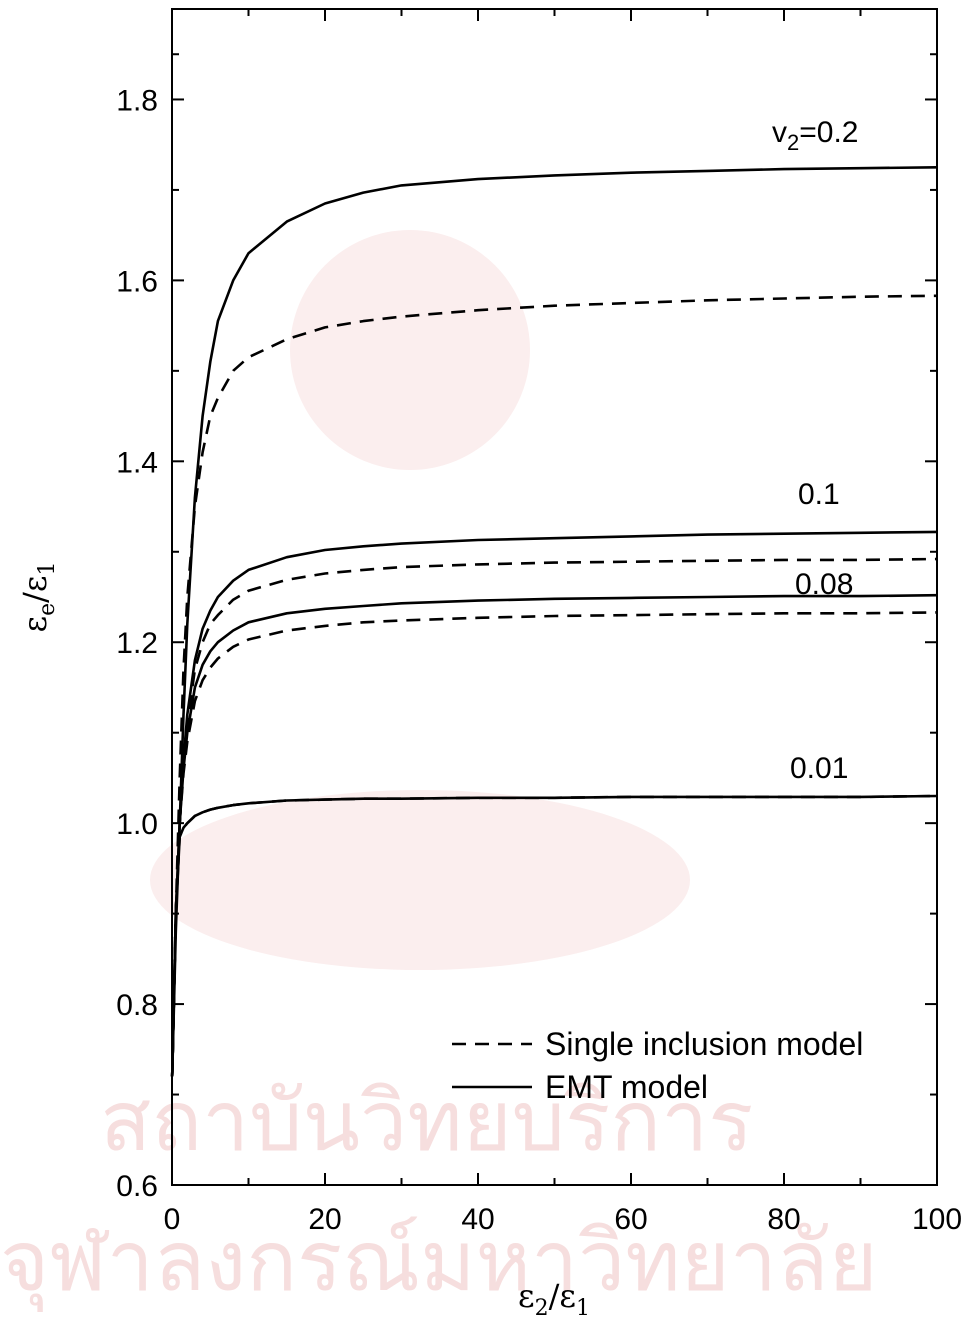 The height and width of the screenshot is (1321, 974). What do you see at coordinates (819, 768) in the screenshot?
I see `series-label-0.01: 0.01` at bounding box center [819, 768].